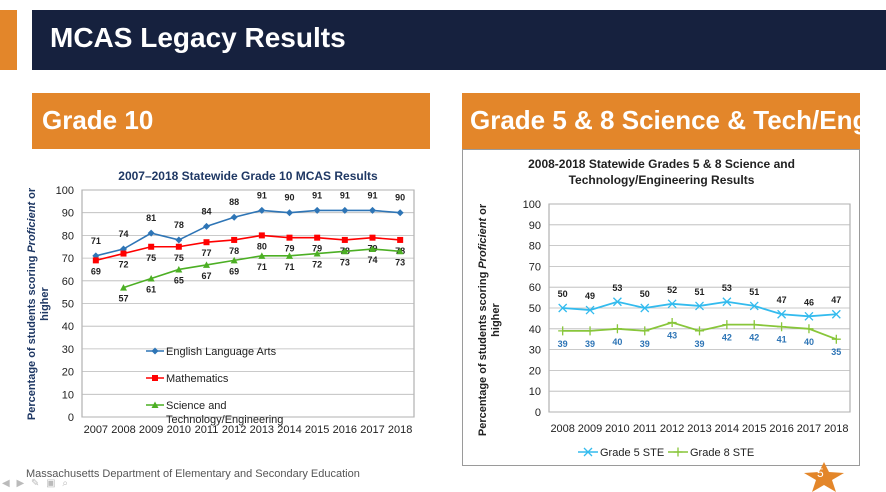  Describe the element at coordinates (535, 351) in the screenshot. I see `sci-y-tick-label: 30` at that location.